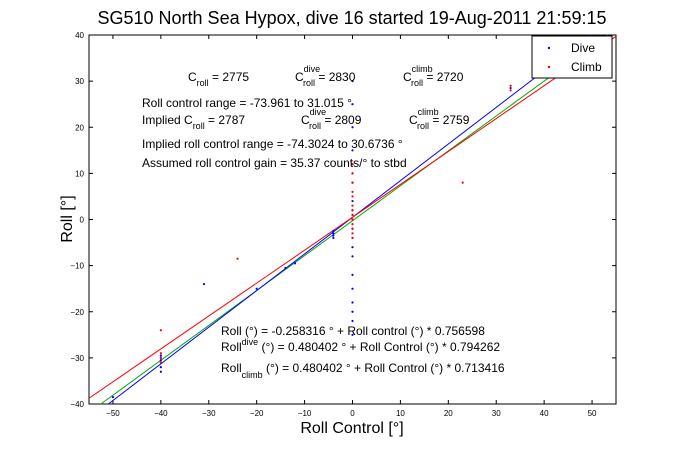  What do you see at coordinates (423, 126) in the screenshot?
I see `implied-climb-sub: roll` at bounding box center [423, 126].